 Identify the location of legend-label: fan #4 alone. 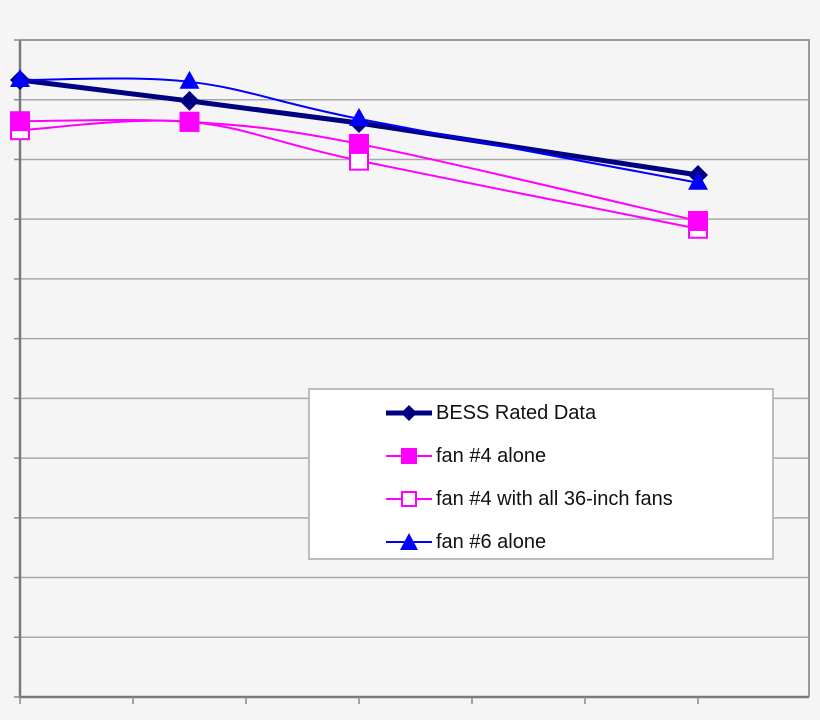
(491, 455).